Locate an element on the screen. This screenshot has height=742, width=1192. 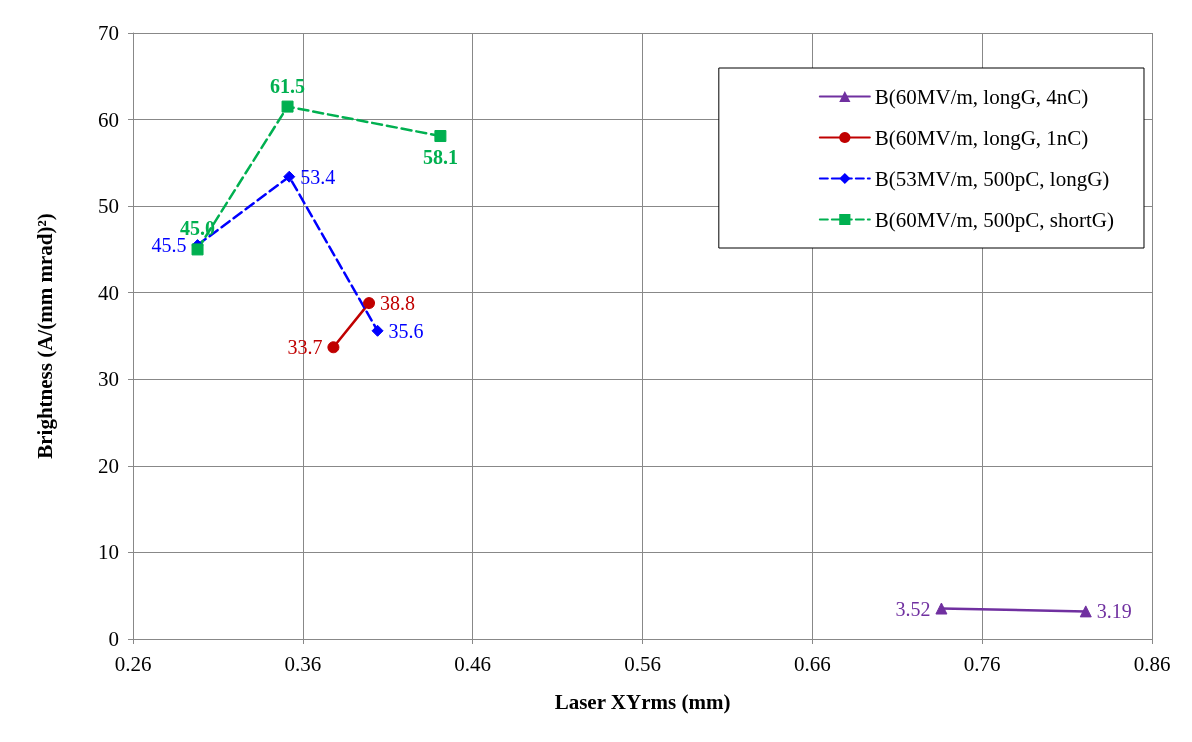
x-tick-label: 0.26 is located at coordinates (133, 663).